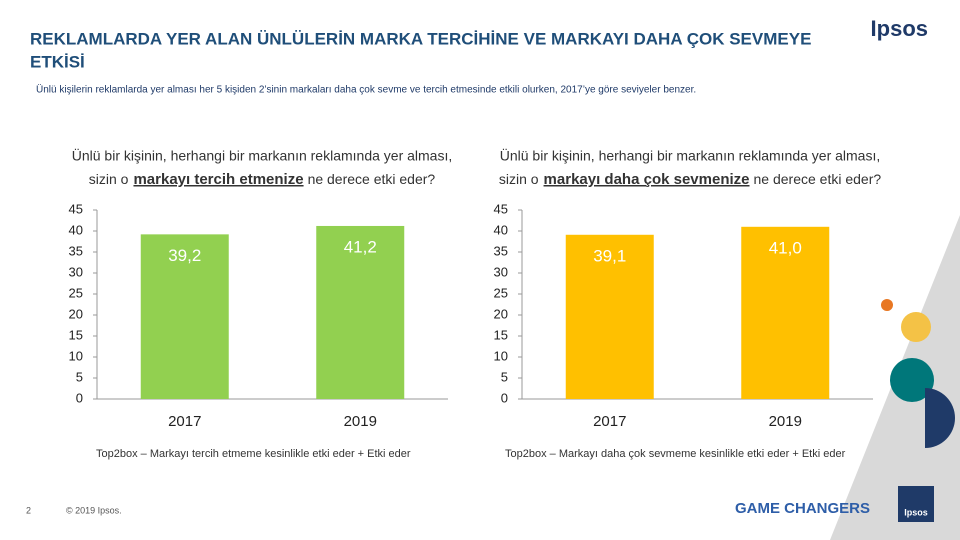 The width and height of the screenshot is (960, 540). What do you see at coordinates (218, 179) in the screenshot?
I see `chart-title-emphasis: markayı tercih etmenize` at bounding box center [218, 179].